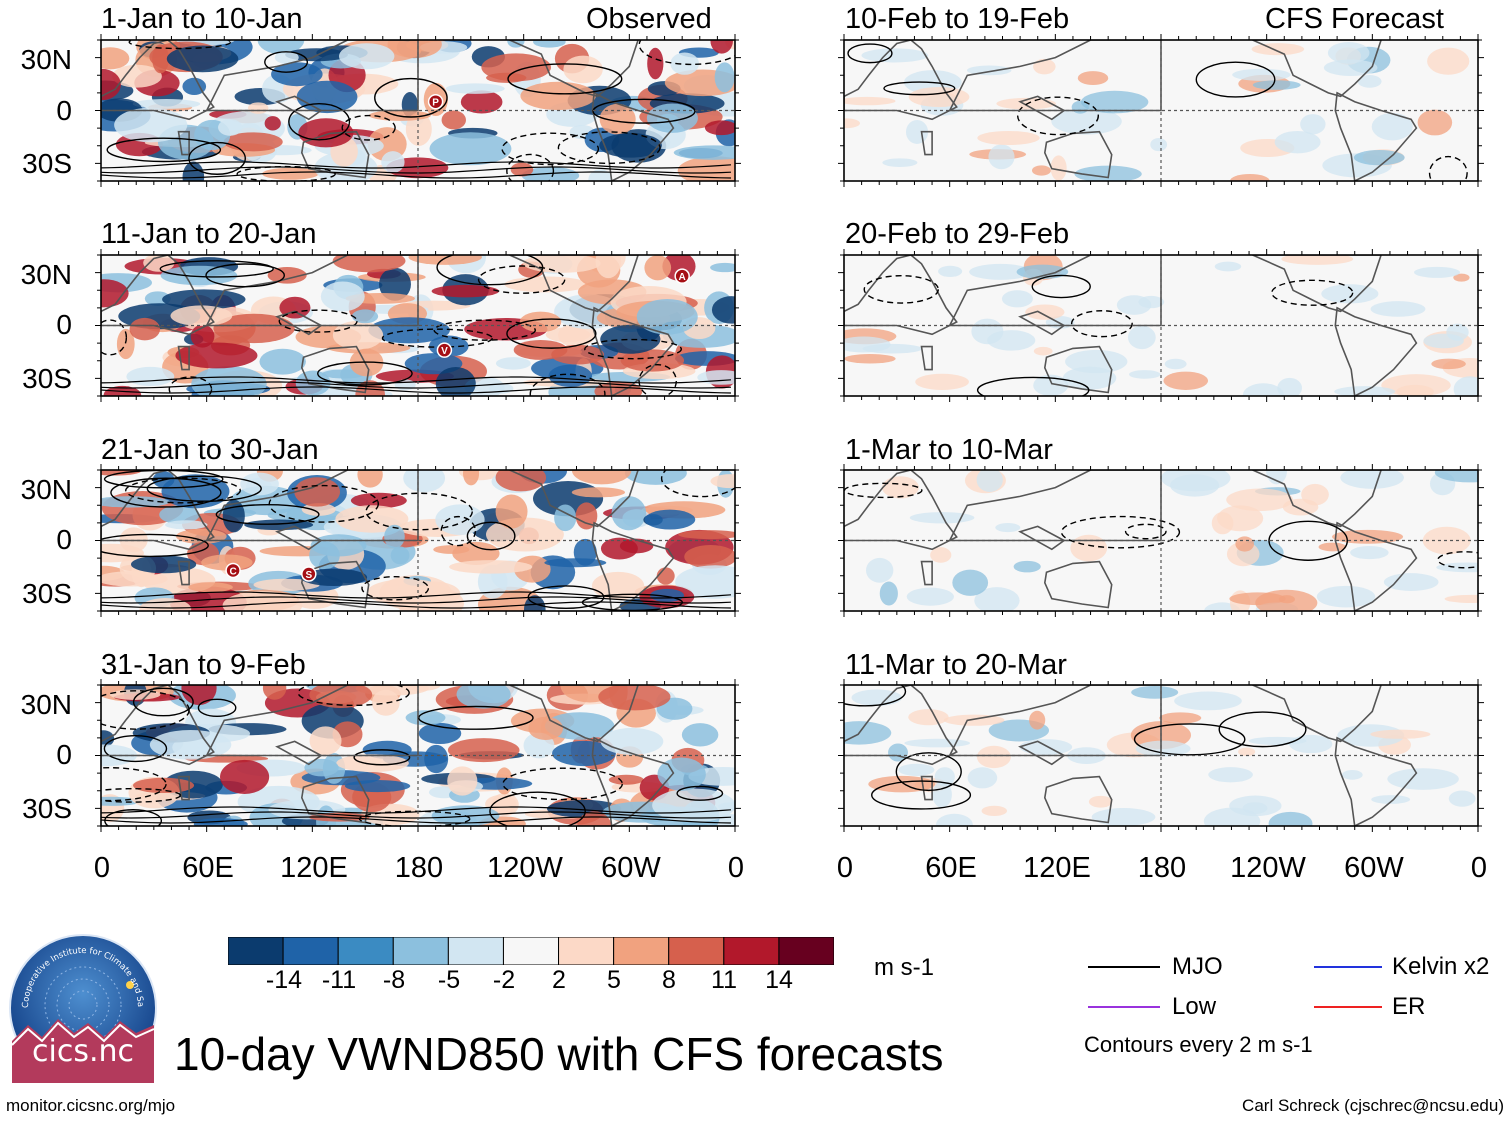 The width and height of the screenshot is (1510, 1121). I want to click on colorbar-tick-label: -11, so click(339, 980).